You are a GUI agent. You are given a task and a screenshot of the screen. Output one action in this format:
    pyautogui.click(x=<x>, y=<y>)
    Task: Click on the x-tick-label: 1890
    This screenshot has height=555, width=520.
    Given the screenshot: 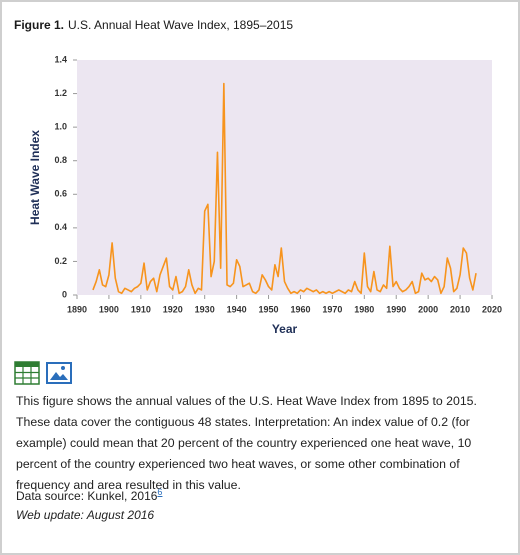 What is the action you would take?
    pyautogui.click(x=77, y=309)
    